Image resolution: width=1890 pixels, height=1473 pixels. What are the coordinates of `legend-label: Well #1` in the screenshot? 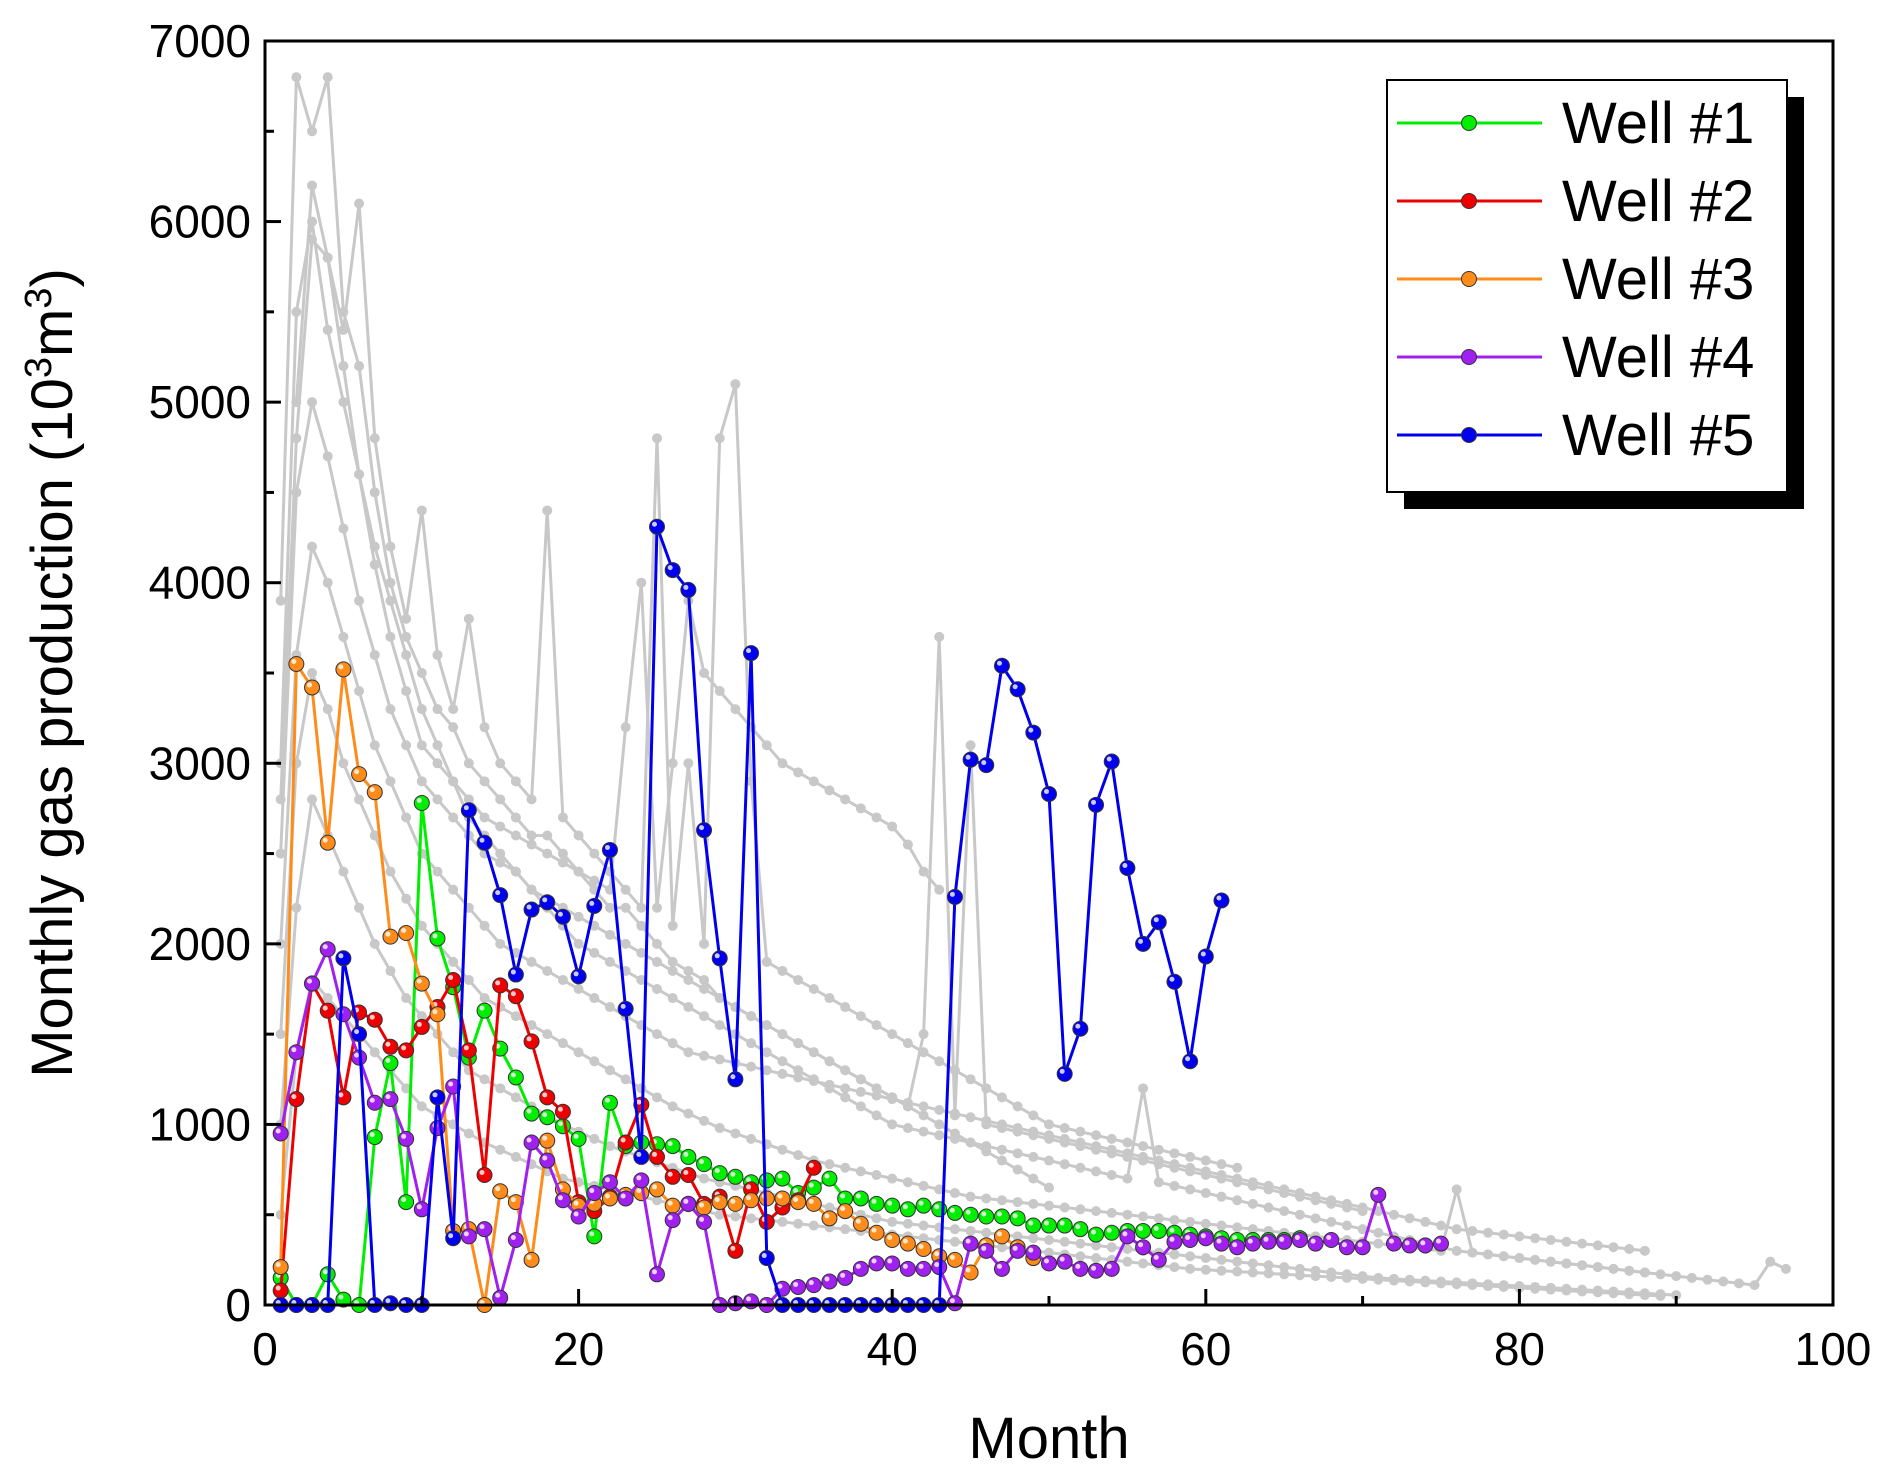 It's located at (1658, 123).